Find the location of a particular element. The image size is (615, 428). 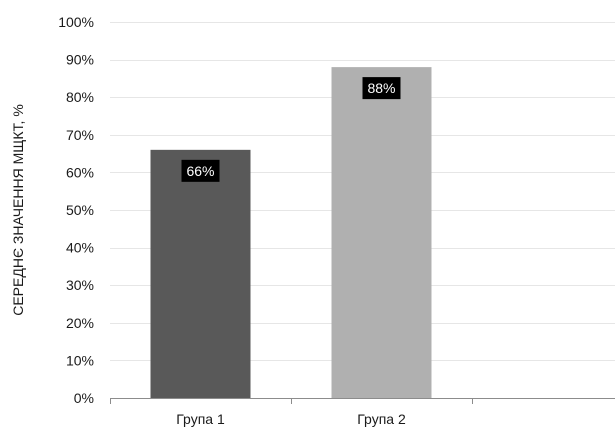

y-tick-label: 90% is located at coordinates (80, 60).